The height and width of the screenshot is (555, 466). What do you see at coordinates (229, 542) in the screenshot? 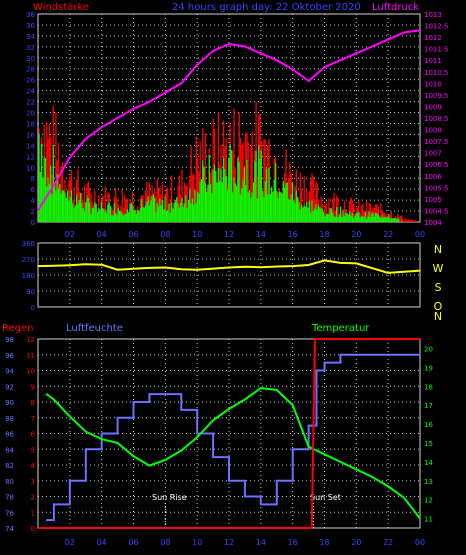
I see `humidity-x-tick-label: 12` at bounding box center [229, 542].